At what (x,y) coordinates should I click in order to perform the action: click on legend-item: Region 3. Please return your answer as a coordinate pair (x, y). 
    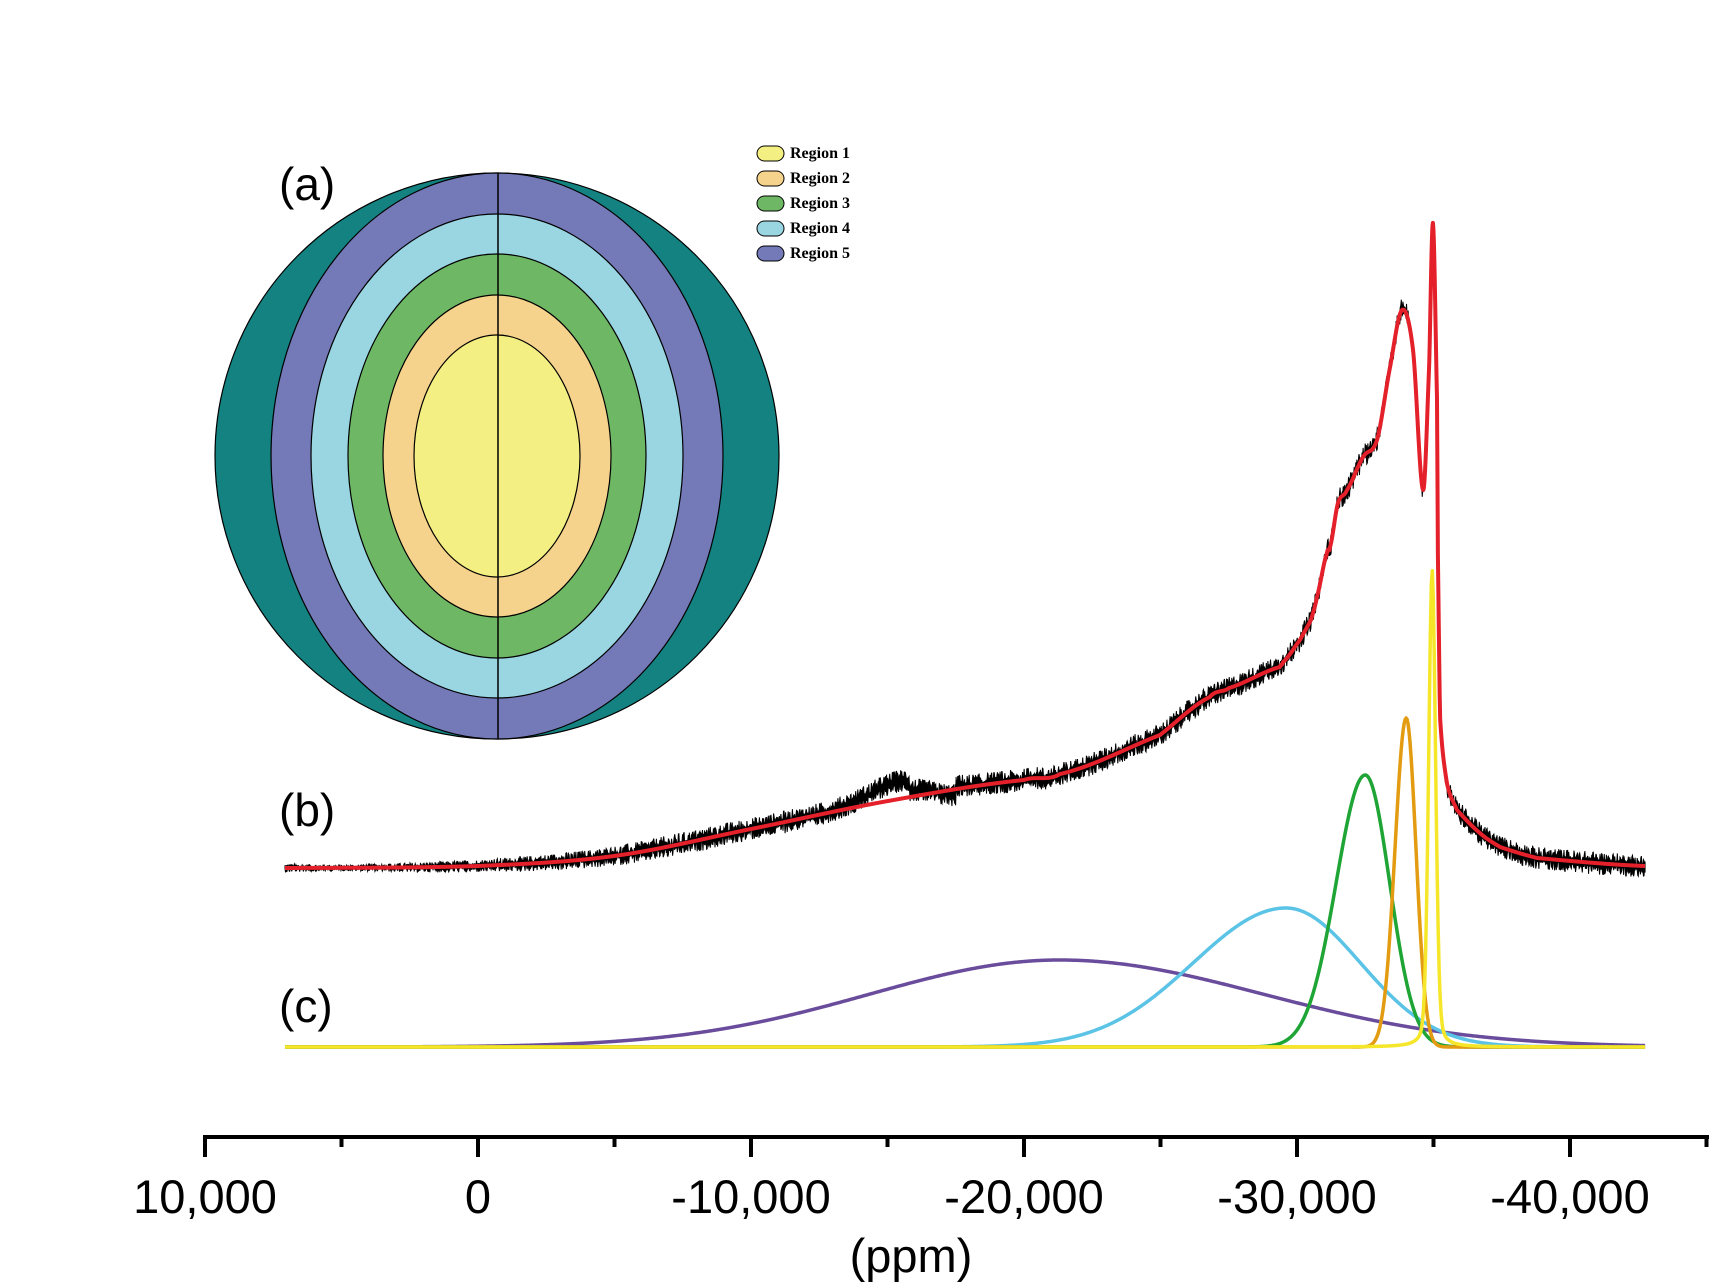
    Looking at the image, I should click on (803, 203).